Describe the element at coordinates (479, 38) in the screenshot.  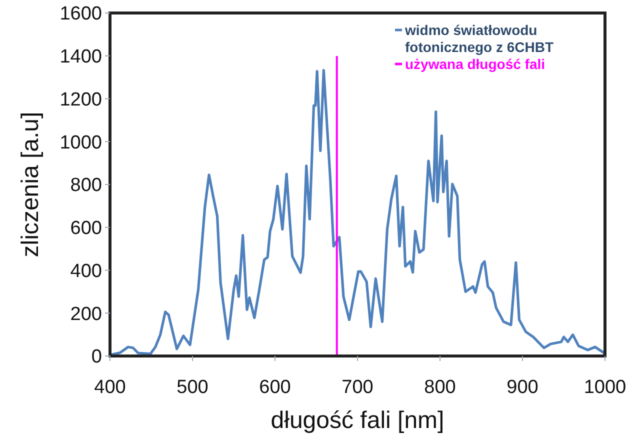
I see `legend-label: widmo światłowodu fotonicznego z 6CHBT` at that location.